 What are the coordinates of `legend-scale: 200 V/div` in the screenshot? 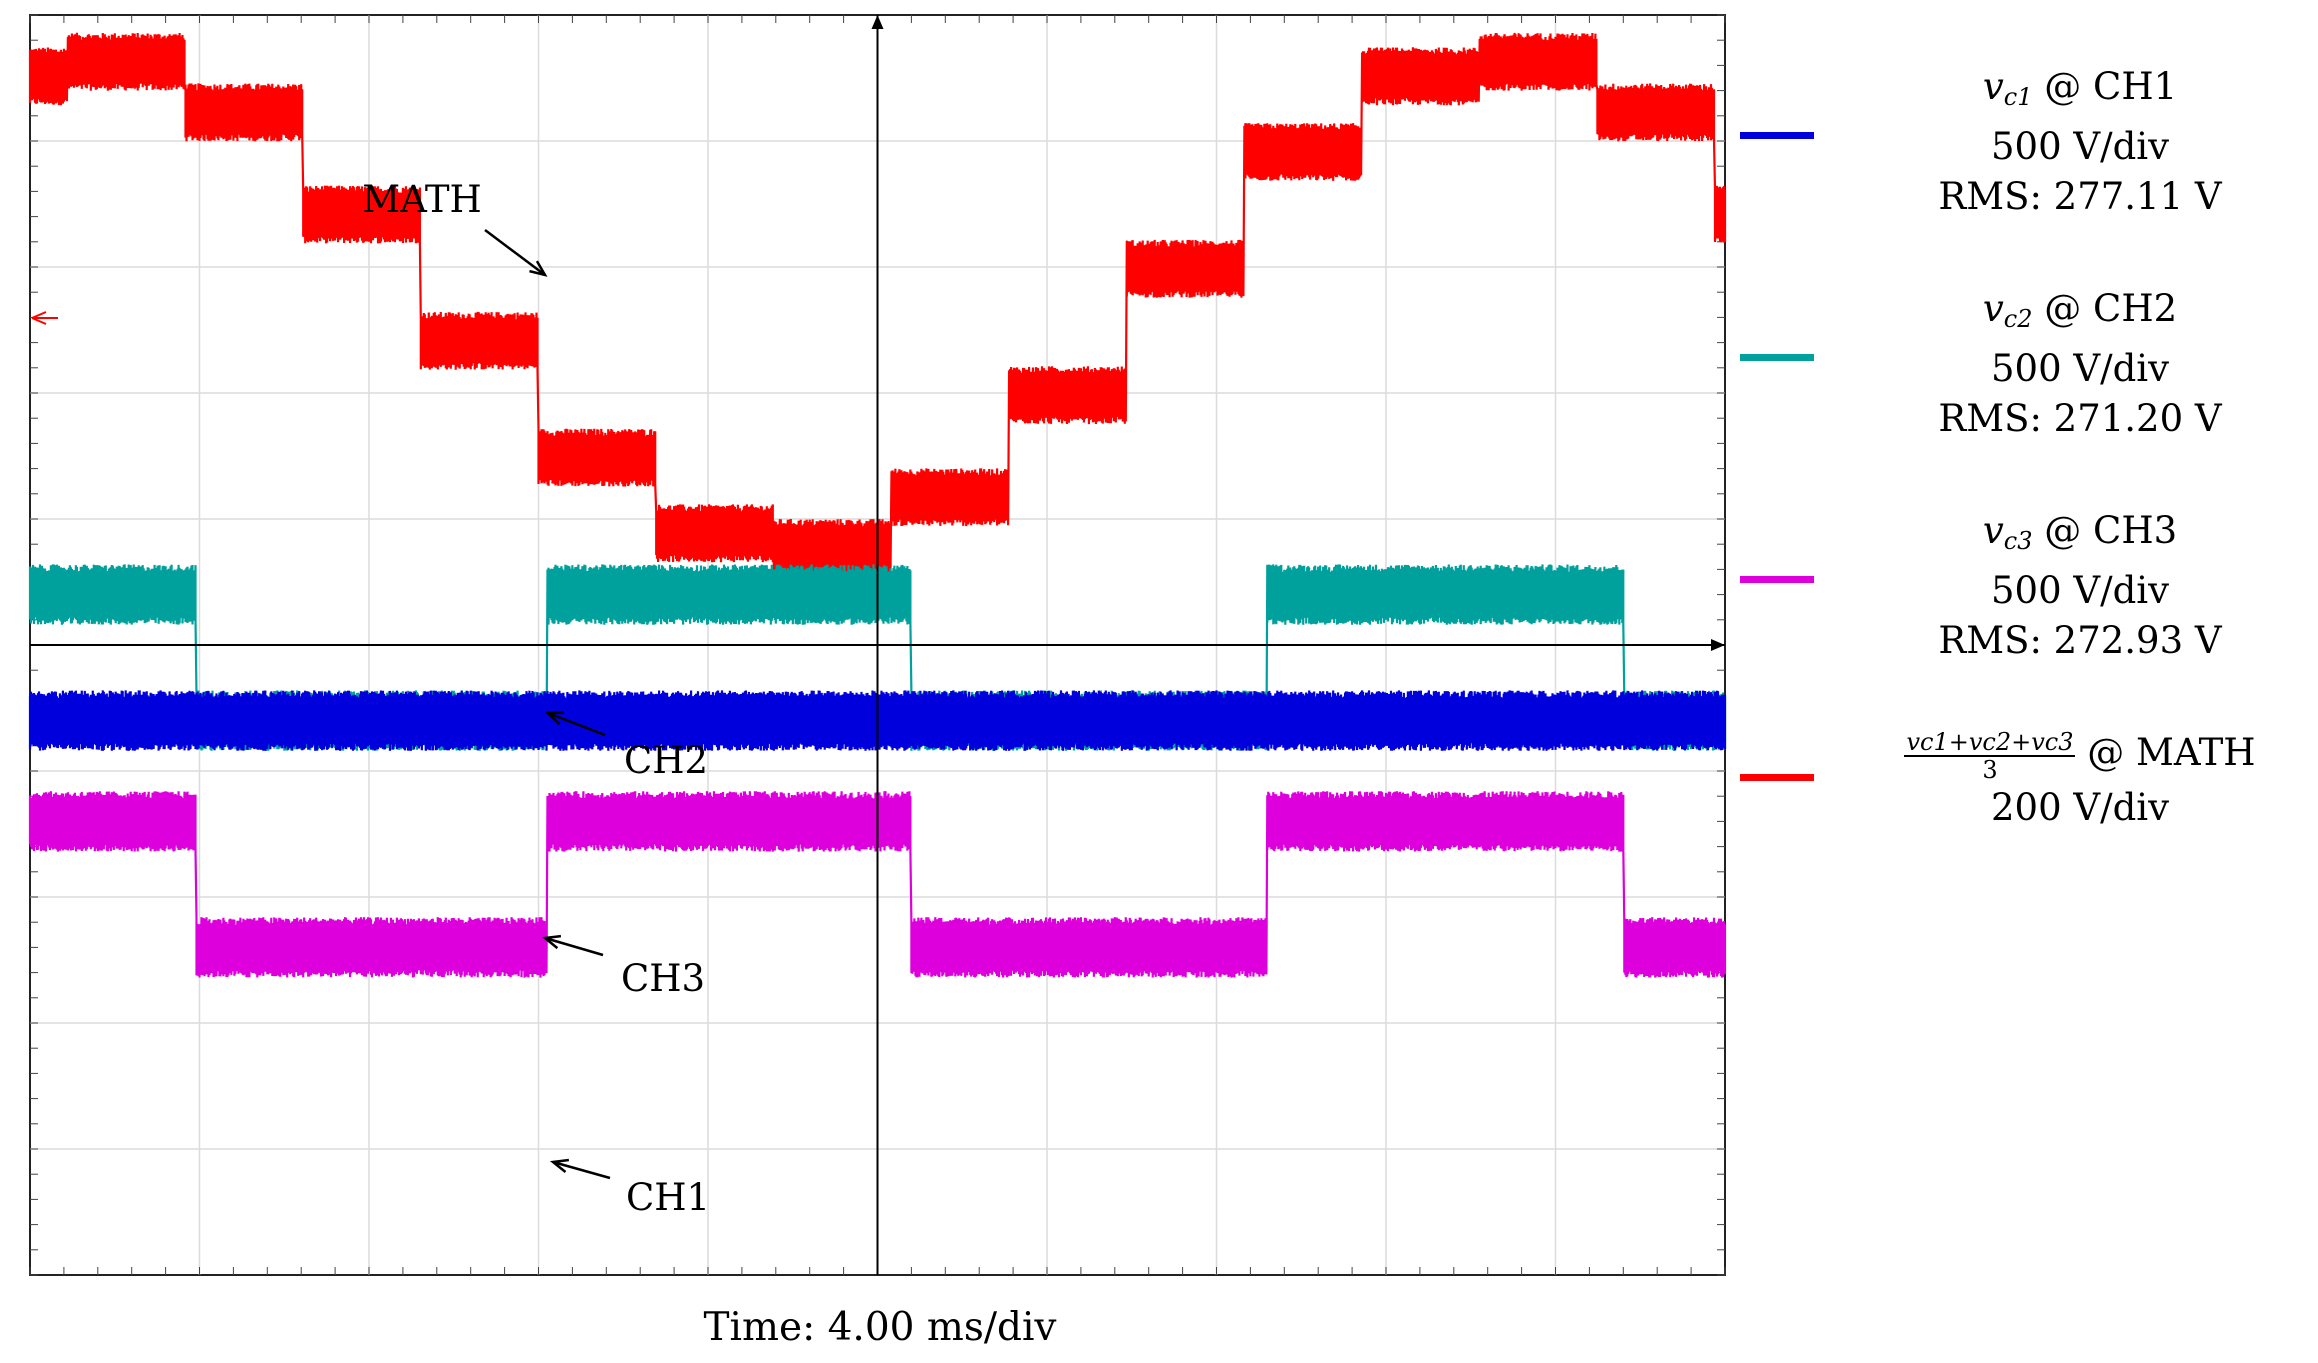 It's located at (2080, 807).